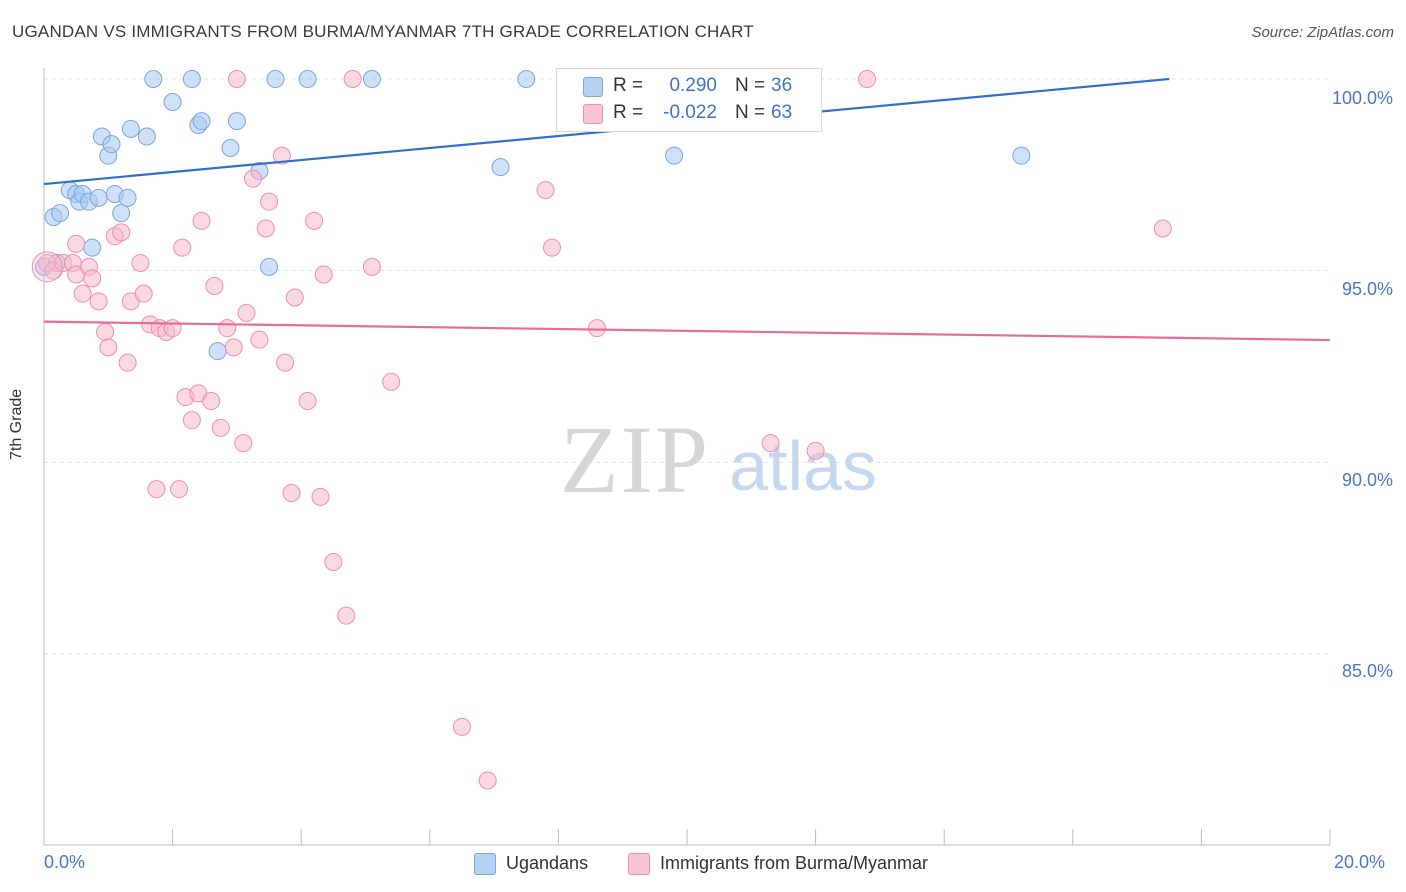 The height and width of the screenshot is (892, 1406). I want to click on legend-r-value: 0.290, so click(693, 85).